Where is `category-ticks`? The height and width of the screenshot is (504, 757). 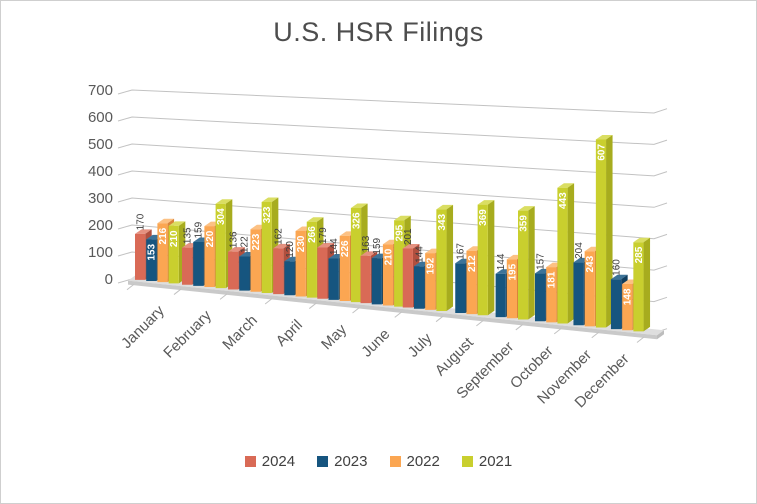
category-ticks is located at coordinates (385, 313).